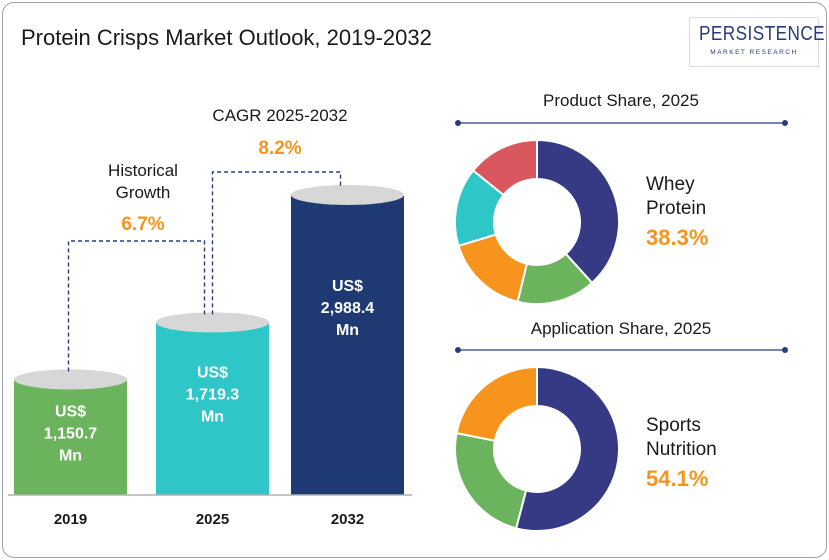 This screenshot has height=560, width=829. What do you see at coordinates (681, 449) in the screenshot?
I see `application-share-callout-label: Nutrition` at bounding box center [681, 449].